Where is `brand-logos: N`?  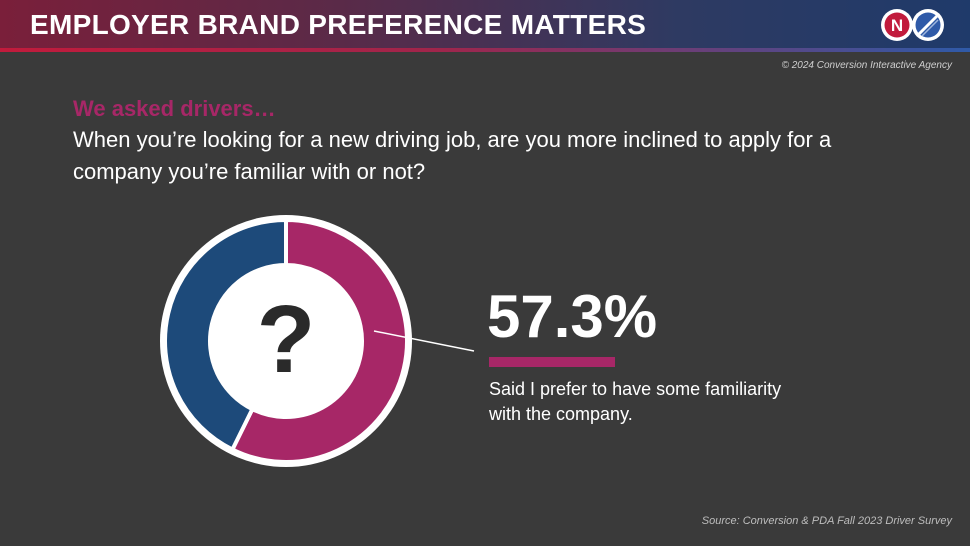
brand-logos: N is located at coordinates (912, 25).